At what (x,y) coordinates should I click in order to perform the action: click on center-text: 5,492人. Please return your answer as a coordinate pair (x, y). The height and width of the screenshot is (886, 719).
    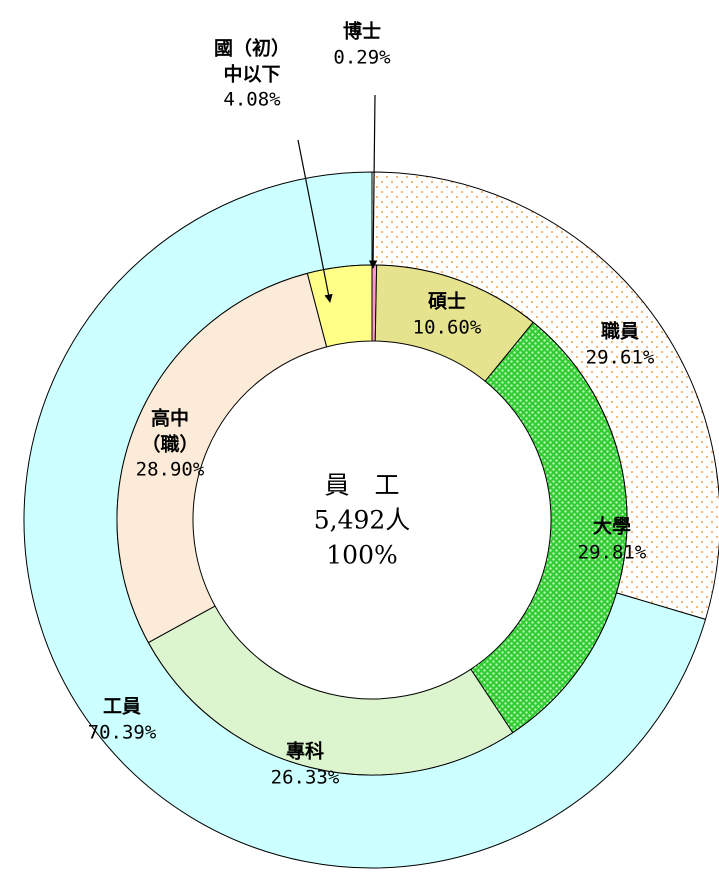
    Looking at the image, I should click on (362, 520).